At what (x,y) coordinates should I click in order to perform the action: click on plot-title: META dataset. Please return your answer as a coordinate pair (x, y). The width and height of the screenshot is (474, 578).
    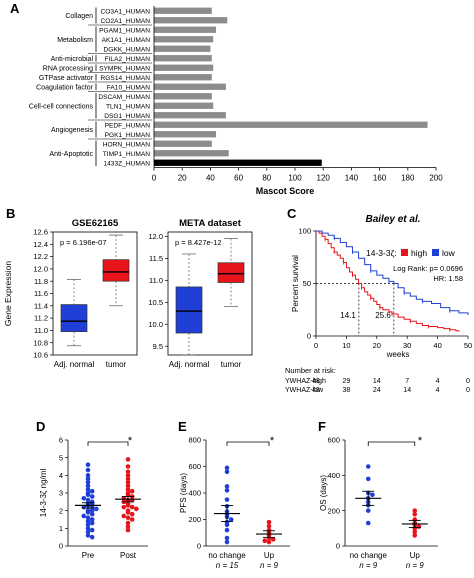
    Looking at the image, I should click on (210, 223).